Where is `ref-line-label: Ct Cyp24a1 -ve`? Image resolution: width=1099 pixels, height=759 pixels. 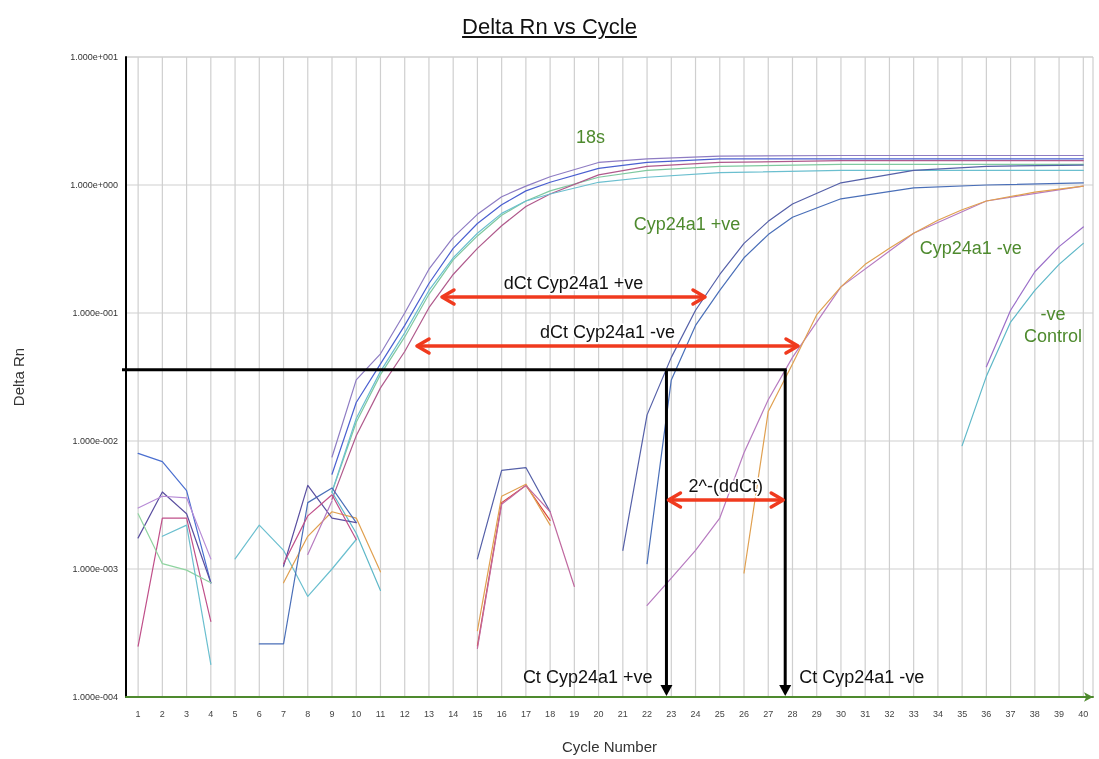
ref-line-label: Ct Cyp24a1 -ve is located at coordinates (862, 677).